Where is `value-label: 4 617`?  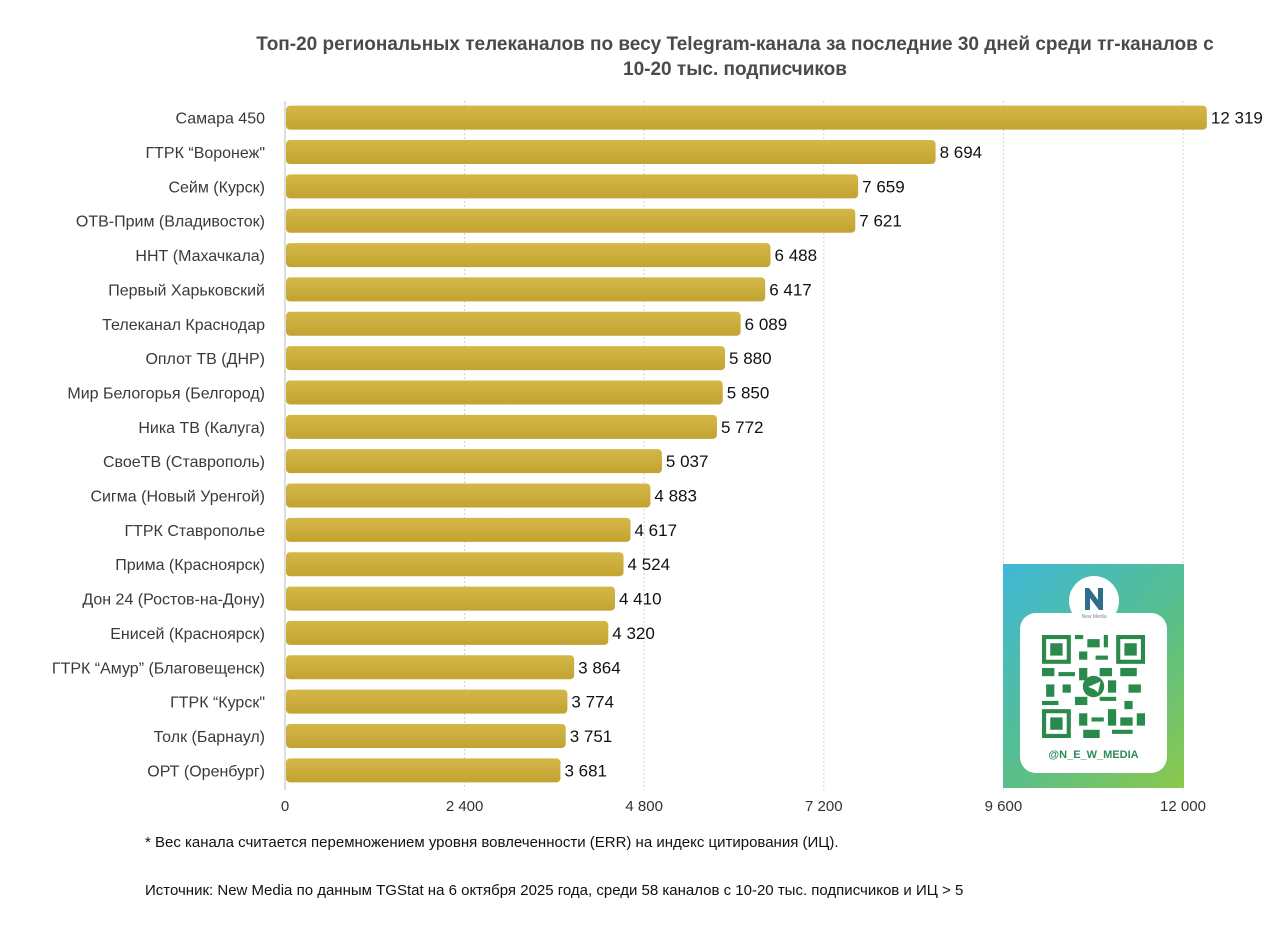
value-label: 4 617 is located at coordinates (656, 530).